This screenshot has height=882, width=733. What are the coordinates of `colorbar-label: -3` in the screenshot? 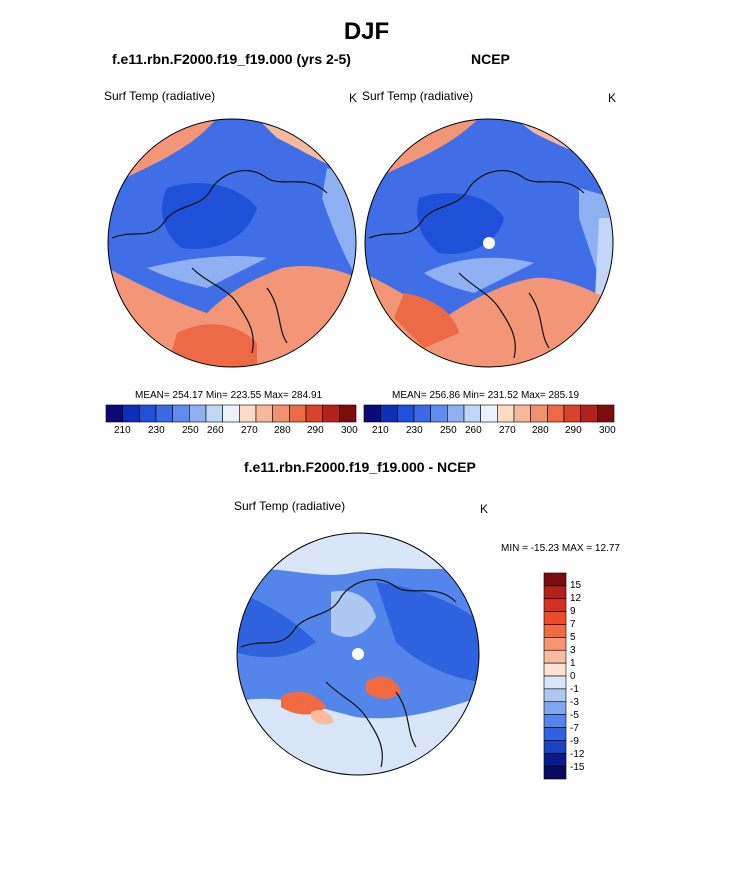 It's located at (574, 702).